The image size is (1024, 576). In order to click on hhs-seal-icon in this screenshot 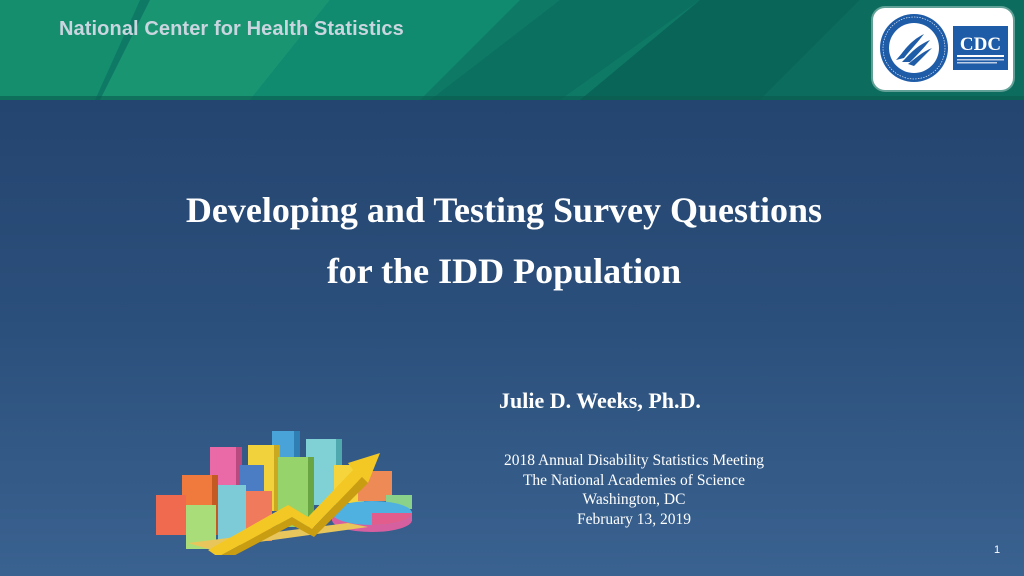, I will do `click(914, 48)`.